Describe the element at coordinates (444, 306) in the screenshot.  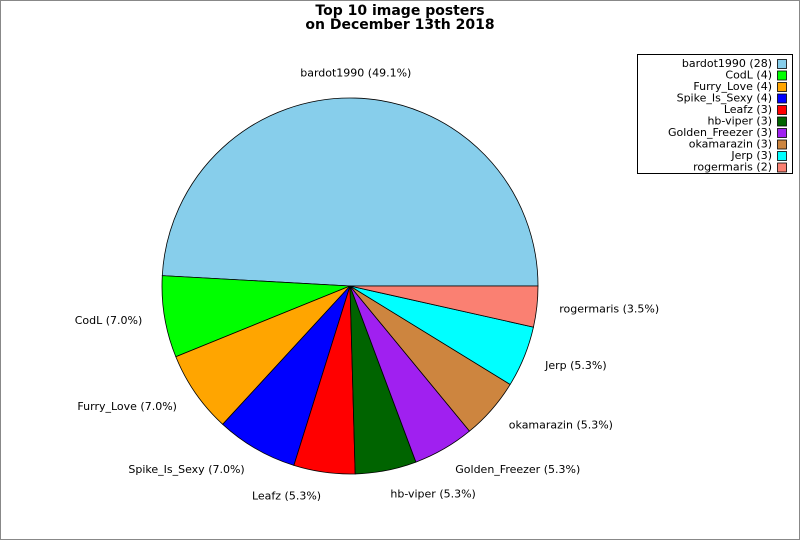
I see `pie-slice` at that location.